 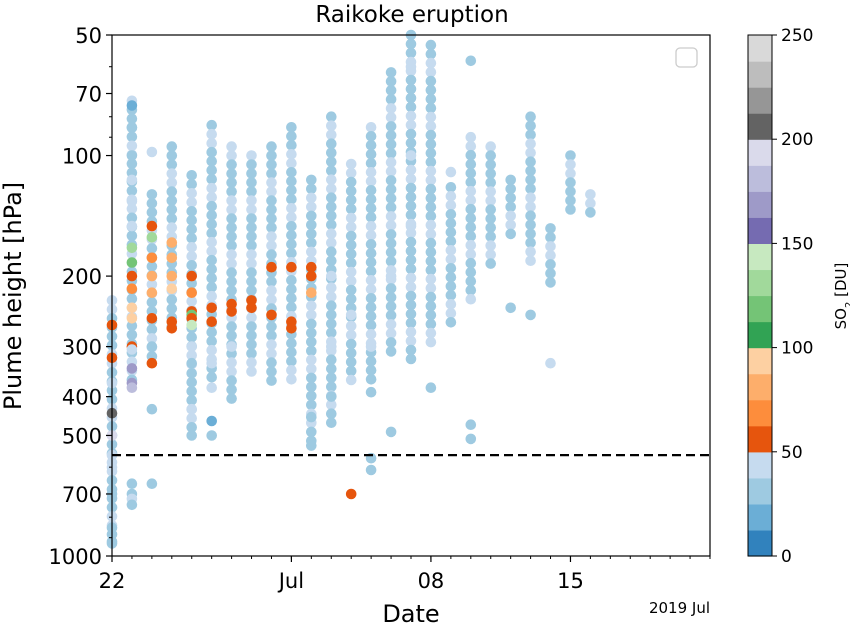 I want to click on y-tick-label: 500, so click(x=82, y=436).